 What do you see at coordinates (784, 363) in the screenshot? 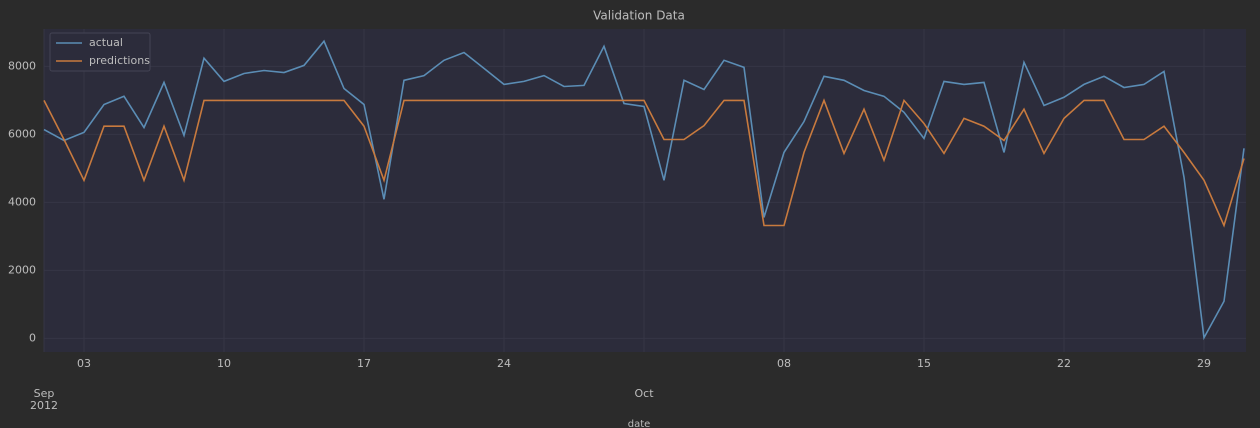
I see `x-tick-label: 08` at bounding box center [784, 363].